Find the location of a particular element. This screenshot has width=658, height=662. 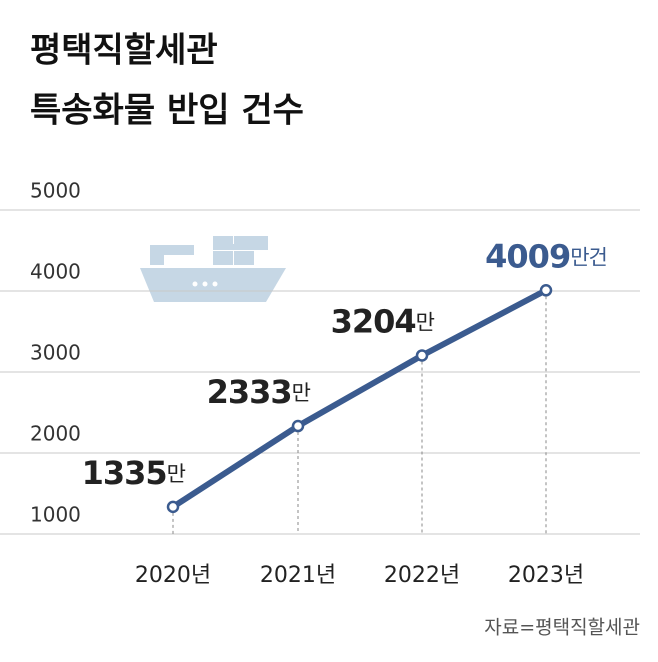

value-label: 3204만 is located at coordinates (383, 321).